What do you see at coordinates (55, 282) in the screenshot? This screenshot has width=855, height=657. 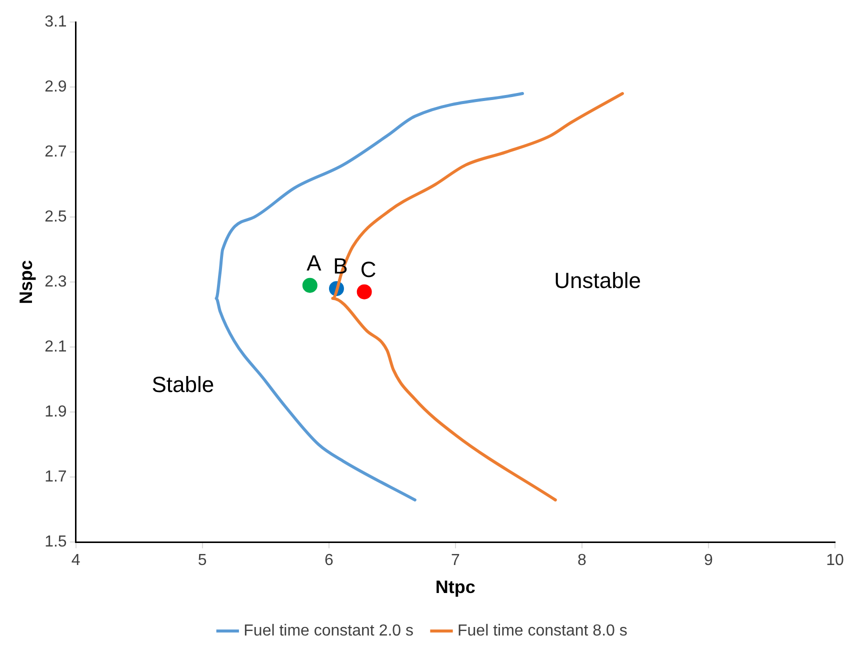 I see `y-tick-label: 2.3` at bounding box center [55, 282].